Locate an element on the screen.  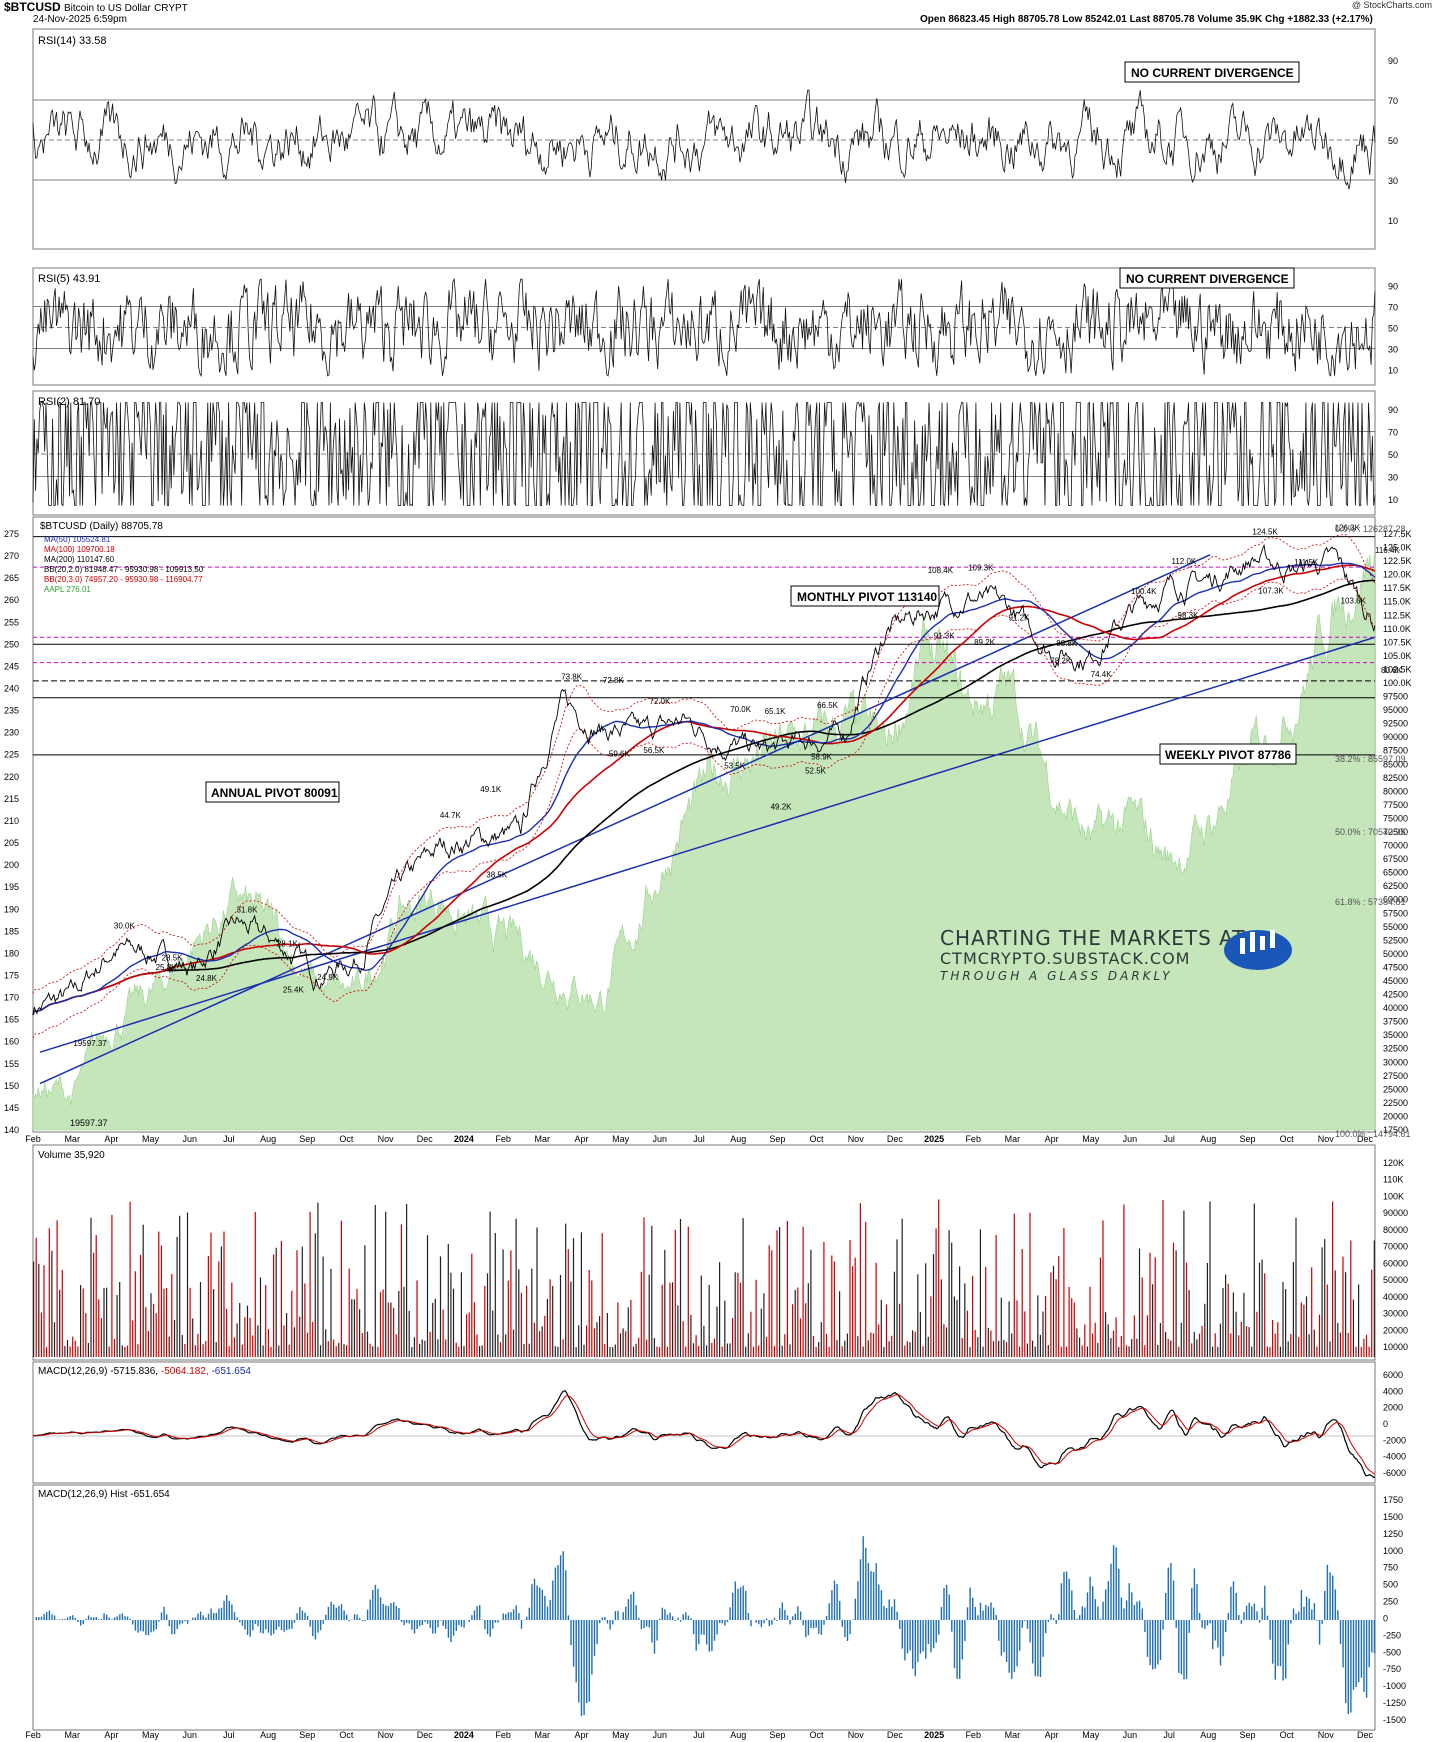
price-right-tick: 107.5K is located at coordinates (1397, 642).